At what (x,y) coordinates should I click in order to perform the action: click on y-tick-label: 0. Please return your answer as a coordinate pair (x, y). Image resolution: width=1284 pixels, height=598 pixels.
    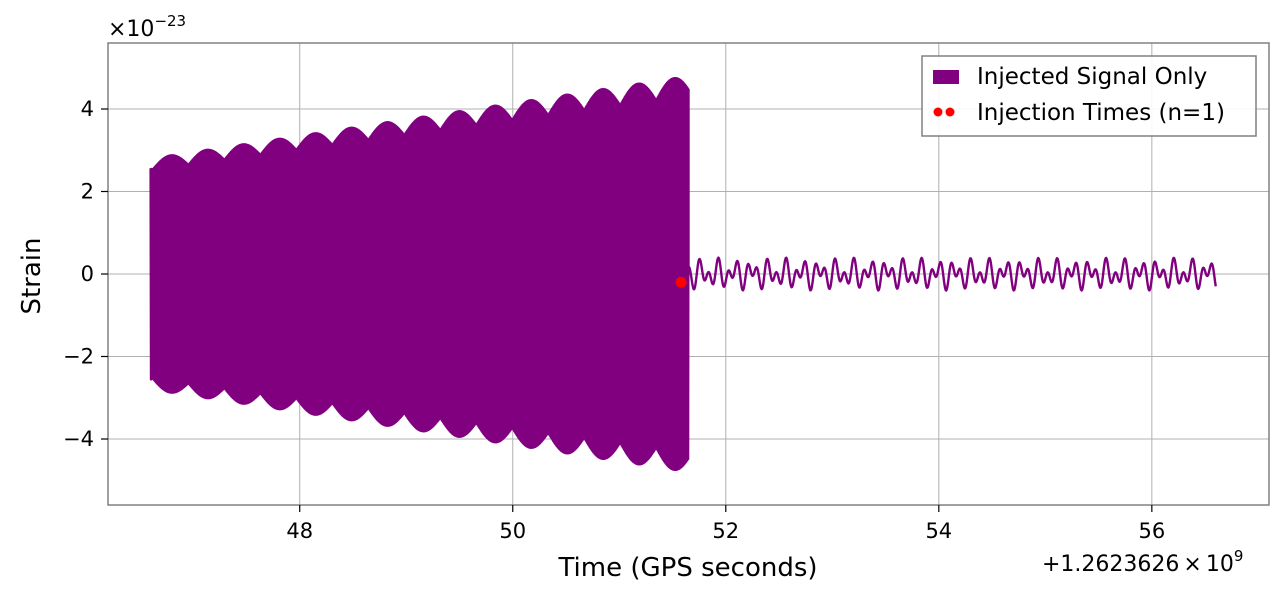
    Looking at the image, I should click on (87, 274).